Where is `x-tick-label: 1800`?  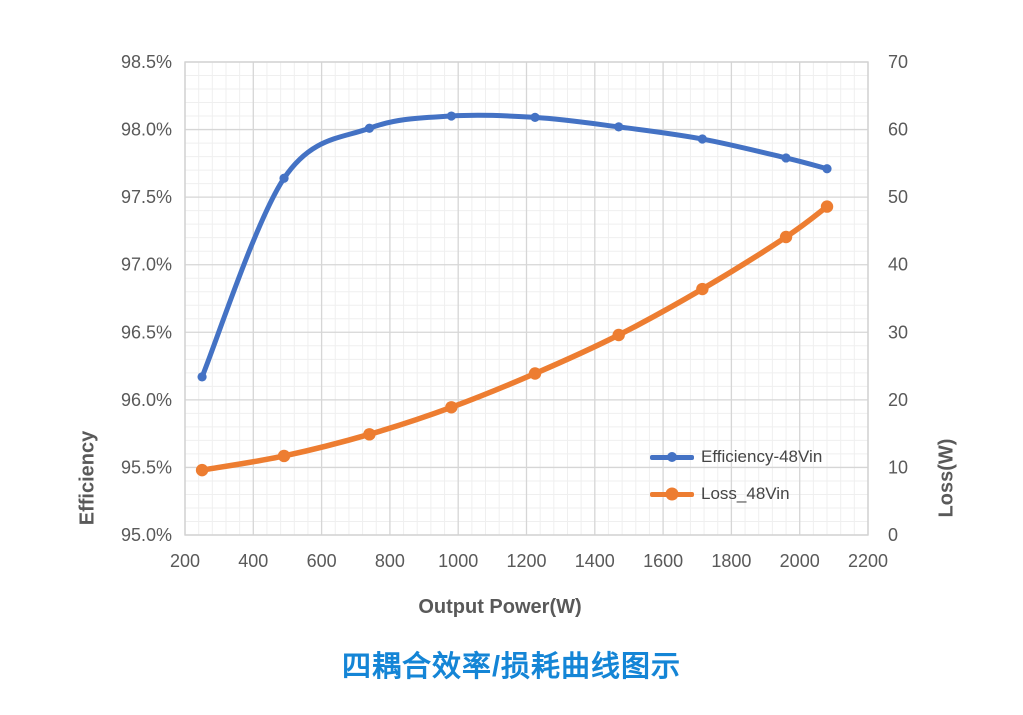 x-tick-label: 1800 is located at coordinates (731, 561).